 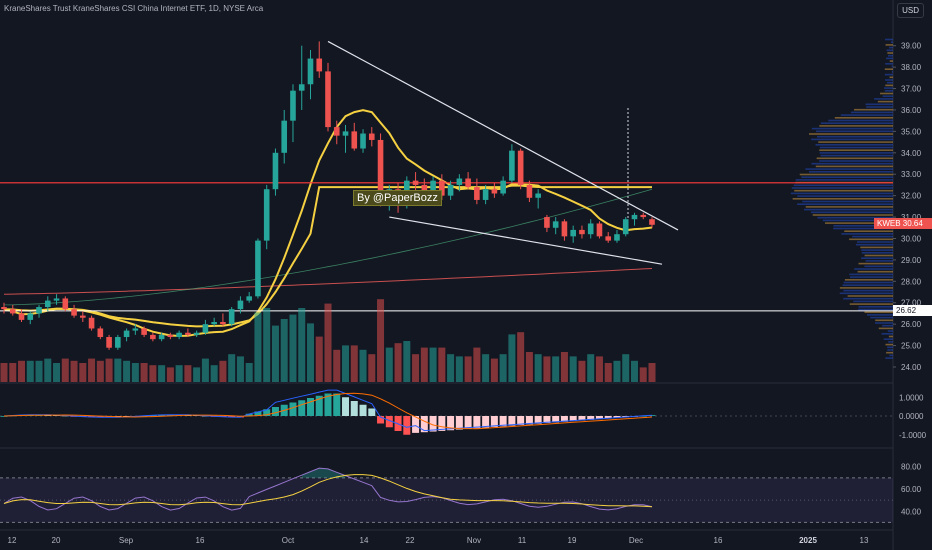 I want to click on price-tick-label: 24.00, so click(x=911, y=367).